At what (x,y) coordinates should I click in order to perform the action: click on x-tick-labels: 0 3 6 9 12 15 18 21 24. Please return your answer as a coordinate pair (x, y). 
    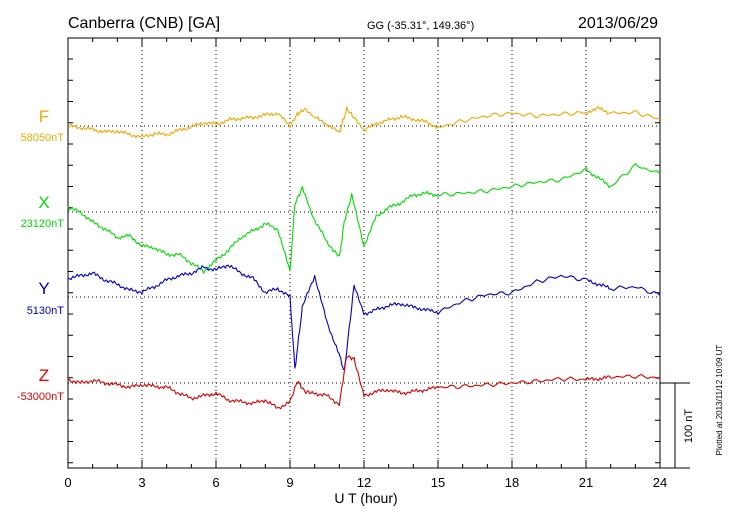
    Looking at the image, I should click on (365, 482).